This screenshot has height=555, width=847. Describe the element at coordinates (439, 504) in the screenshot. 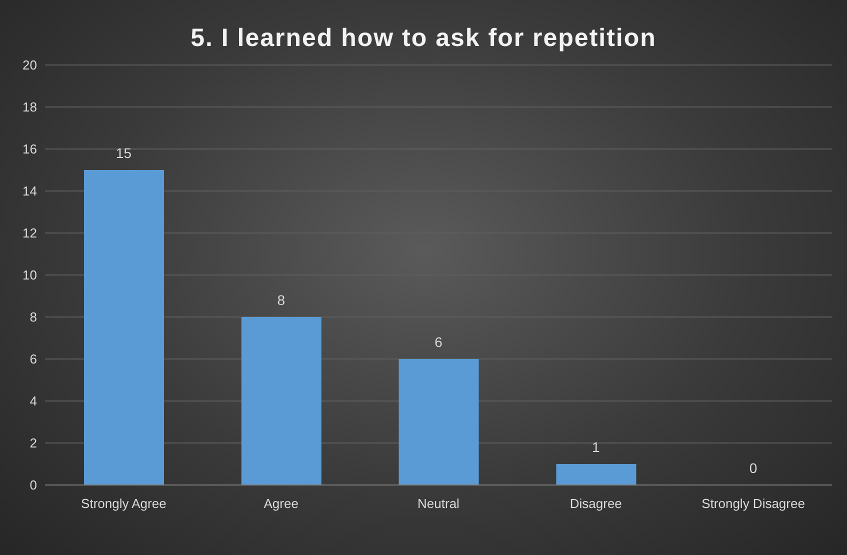

I see `x-tick-label: Neutral` at that location.